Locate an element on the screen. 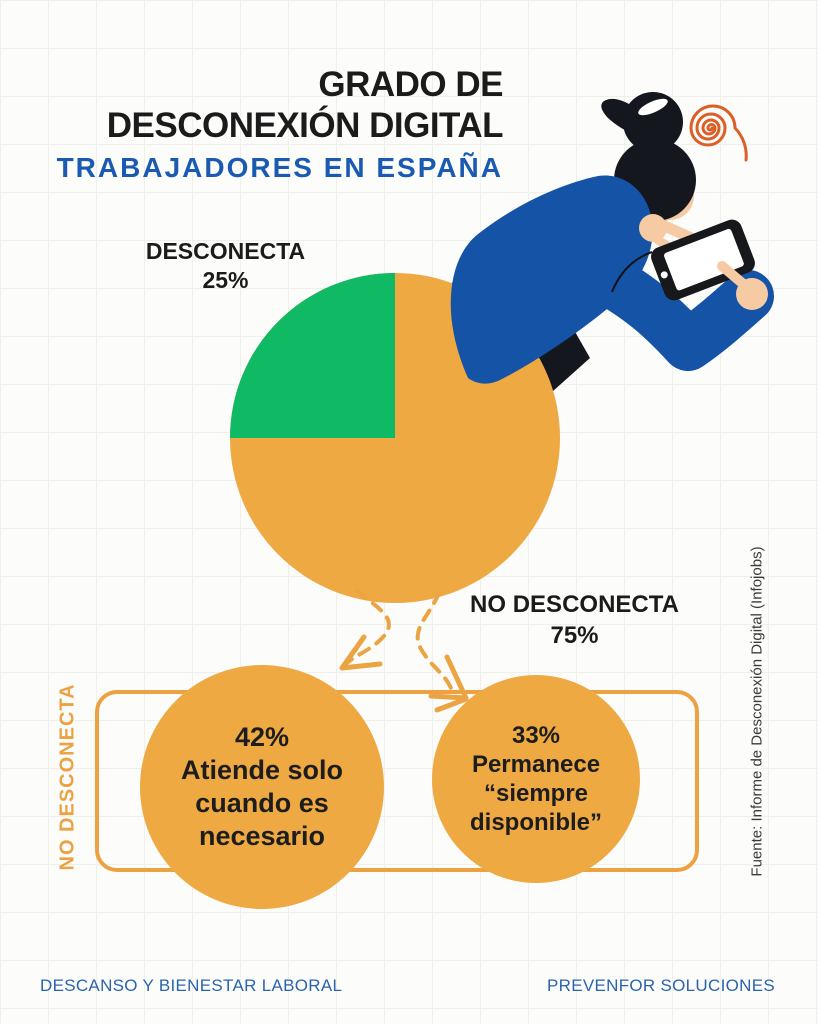 This screenshot has width=819, height=1024. hair-bun is located at coordinates (653, 122).